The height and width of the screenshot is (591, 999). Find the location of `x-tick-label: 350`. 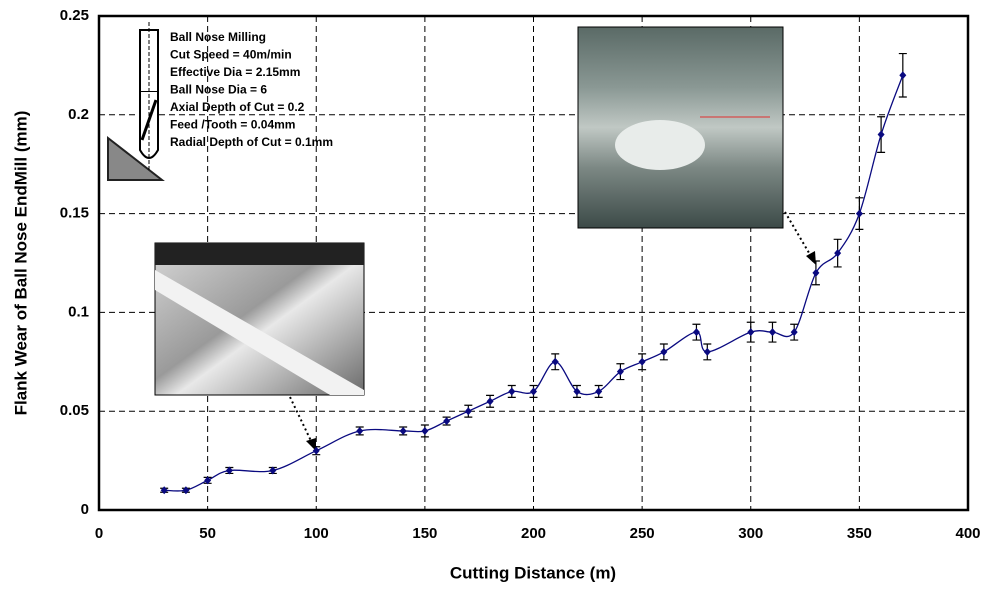

x-tick-label: 350 is located at coordinates (859, 533).